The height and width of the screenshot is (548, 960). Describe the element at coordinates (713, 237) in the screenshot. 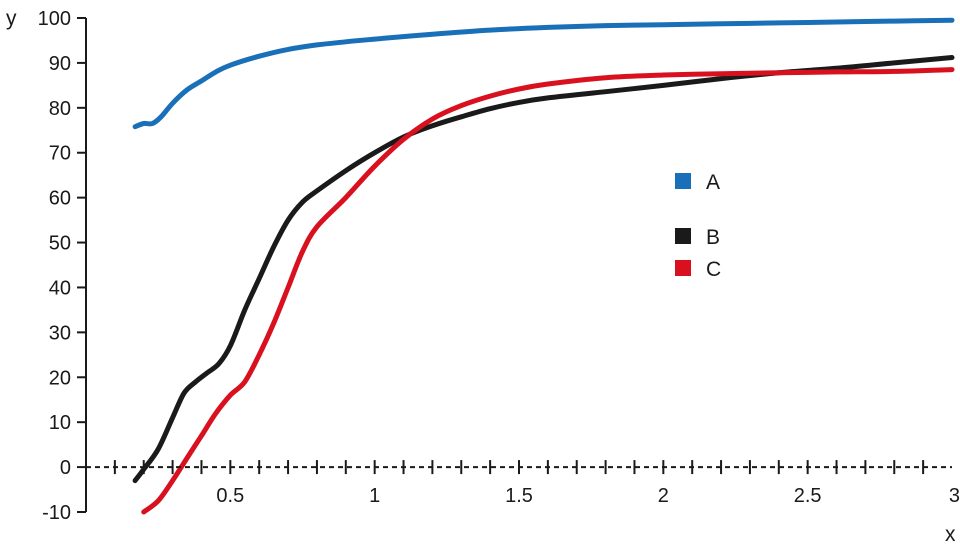

I see `legend-label-b: B` at that location.